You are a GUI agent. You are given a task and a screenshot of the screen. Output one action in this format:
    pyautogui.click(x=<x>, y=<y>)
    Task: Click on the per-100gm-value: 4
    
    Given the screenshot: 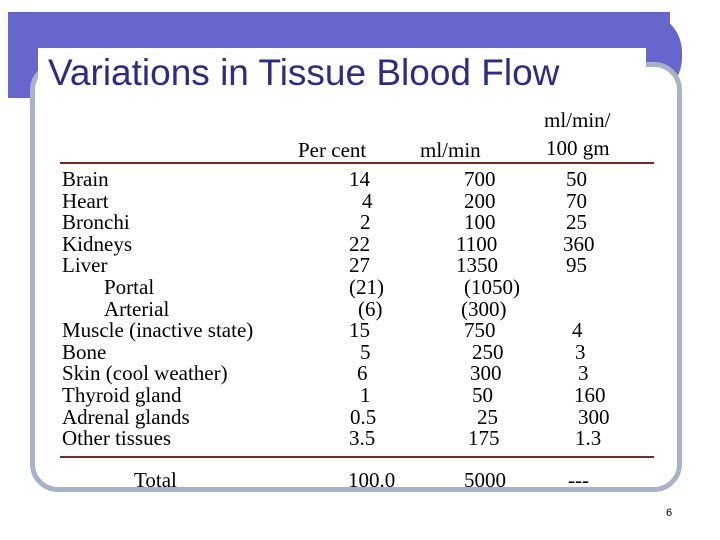 What is the action you would take?
    pyautogui.click(x=577, y=330)
    